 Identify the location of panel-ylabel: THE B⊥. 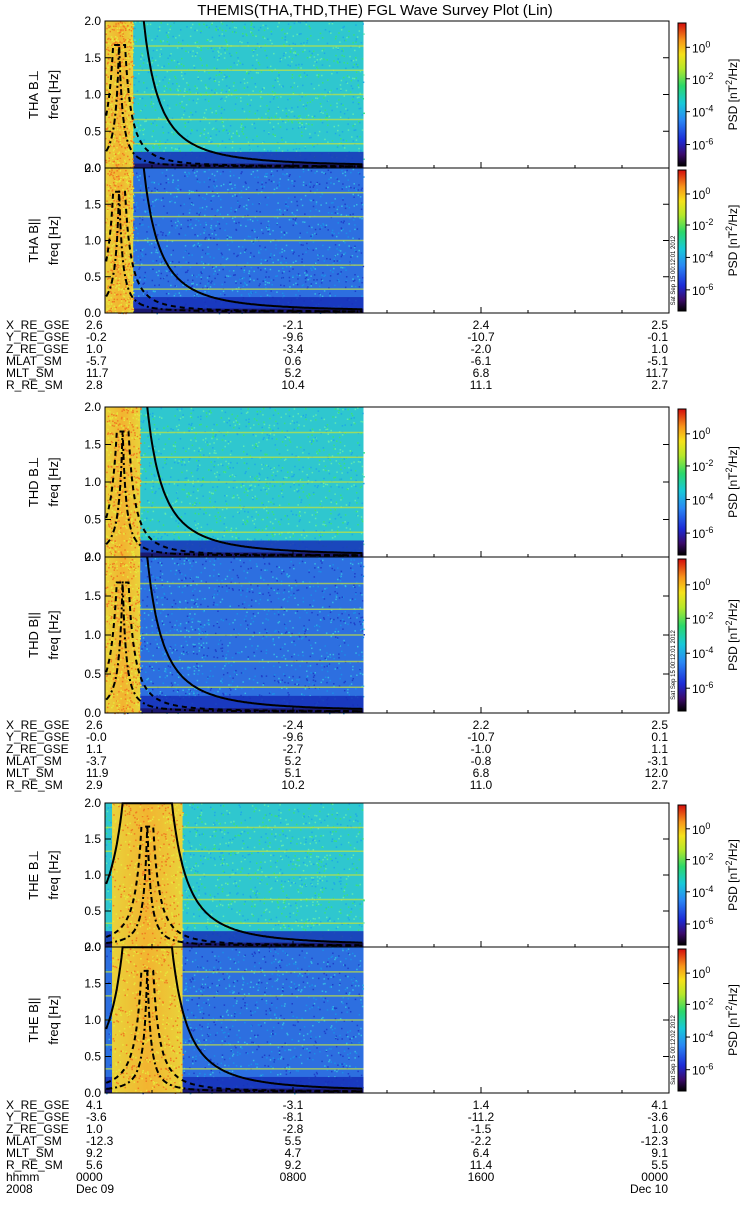
(33, 875).